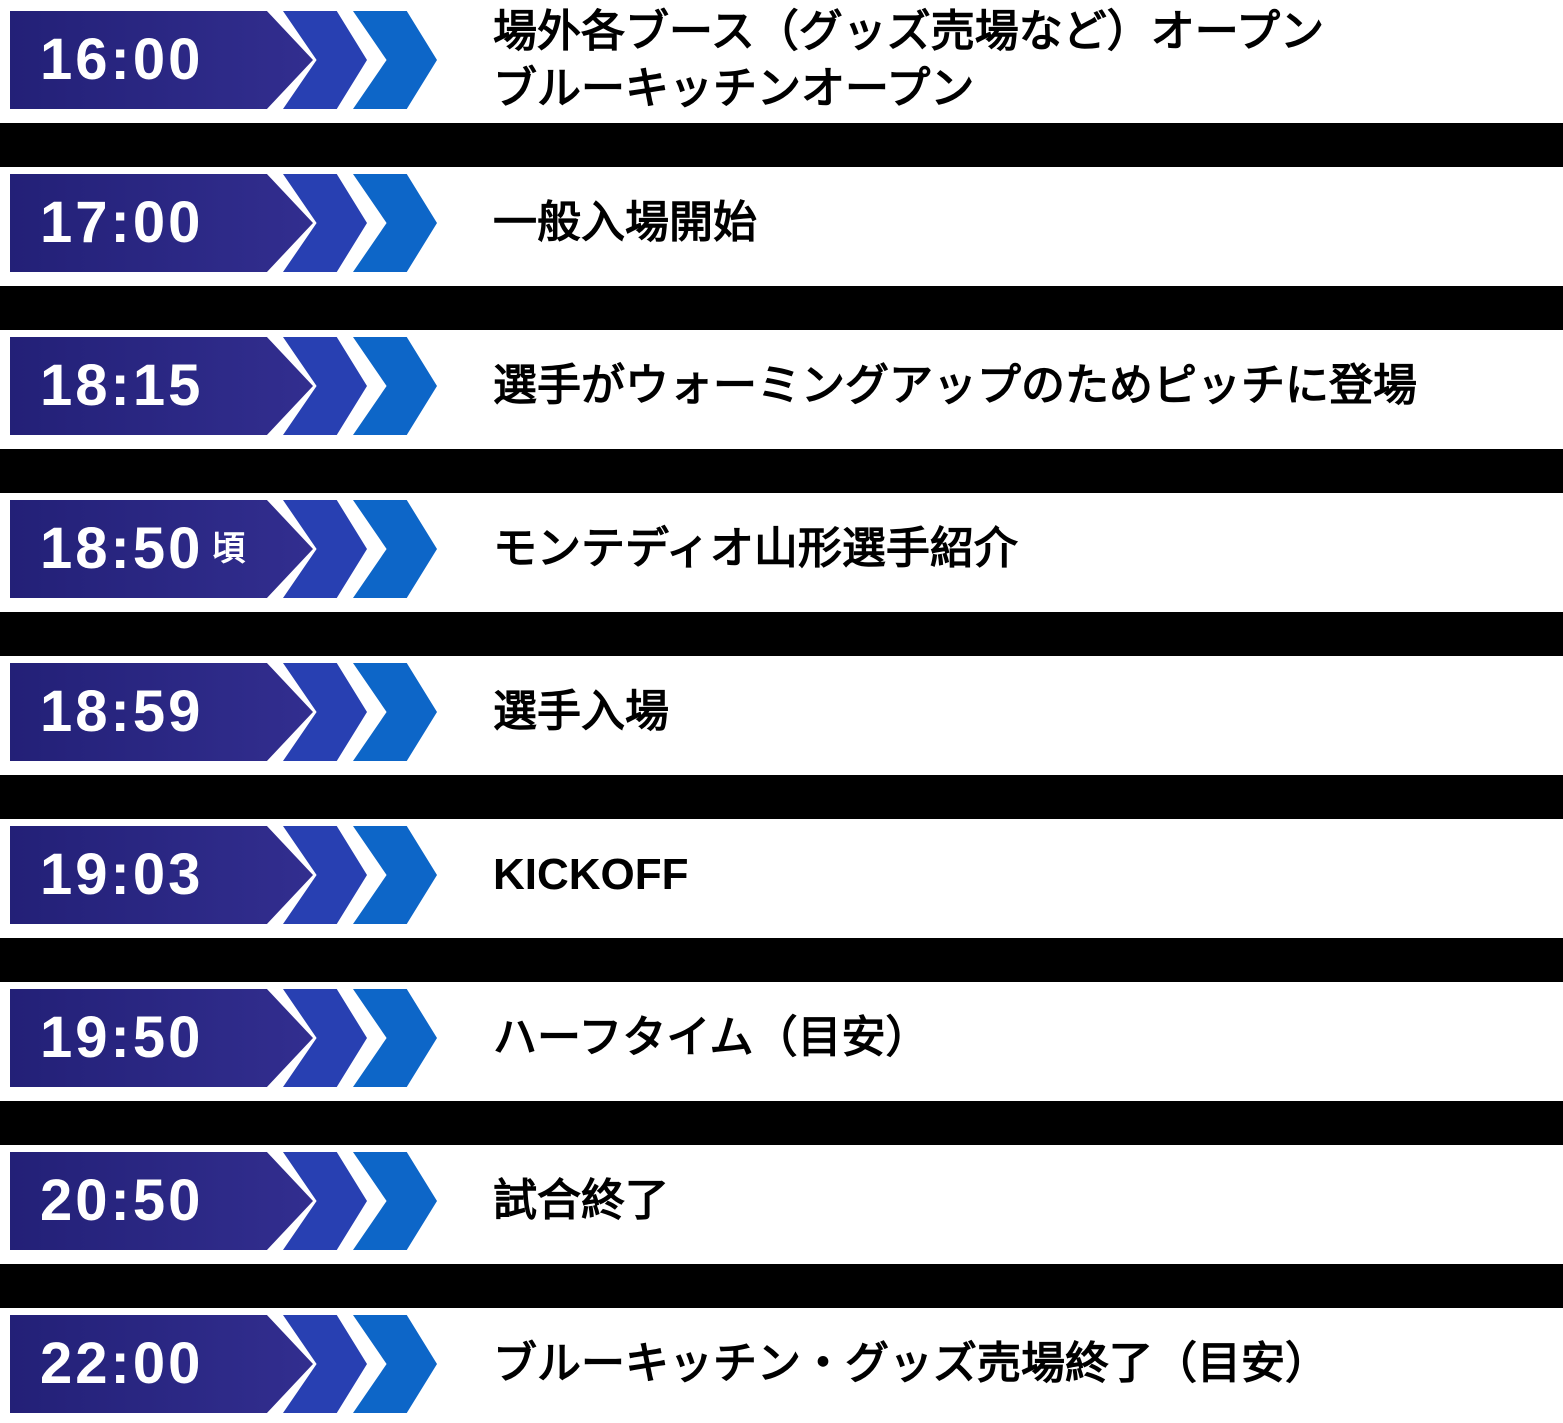  I want to click on timeline-row: 19:50 ハーフタイム（目安）, so click(781, 1038).